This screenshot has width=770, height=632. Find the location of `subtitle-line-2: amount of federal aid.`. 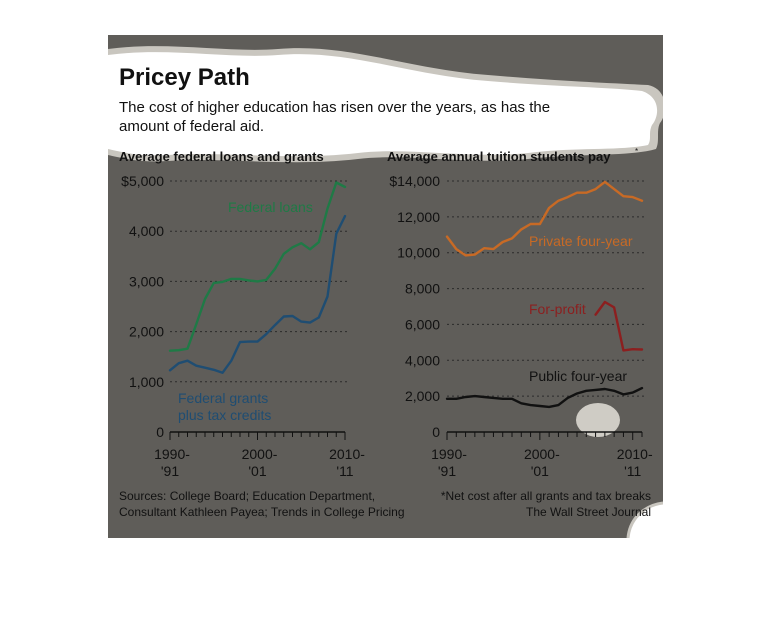

subtitle-line-2: amount of federal aid. is located at coordinates (191, 126).